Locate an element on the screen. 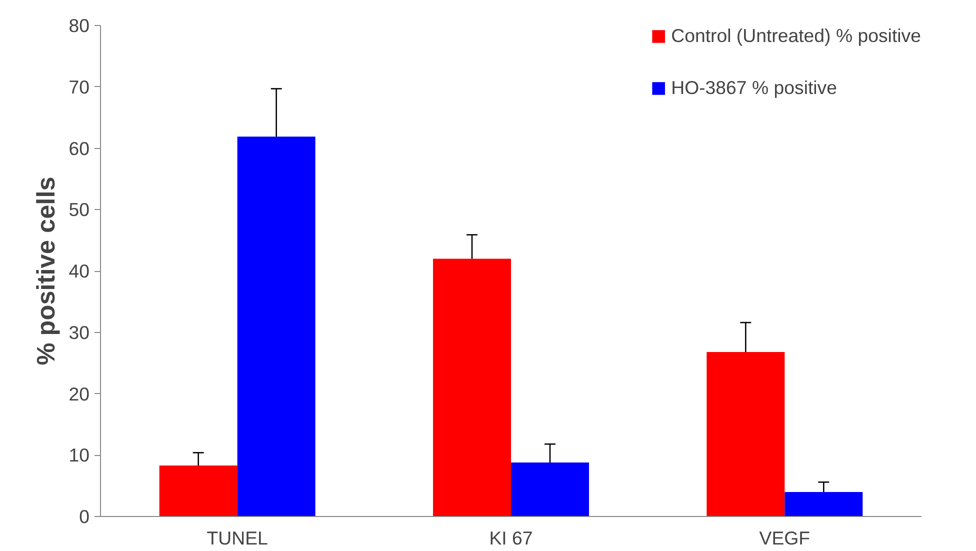  y-tick-label: 60 is located at coordinates (79, 148).